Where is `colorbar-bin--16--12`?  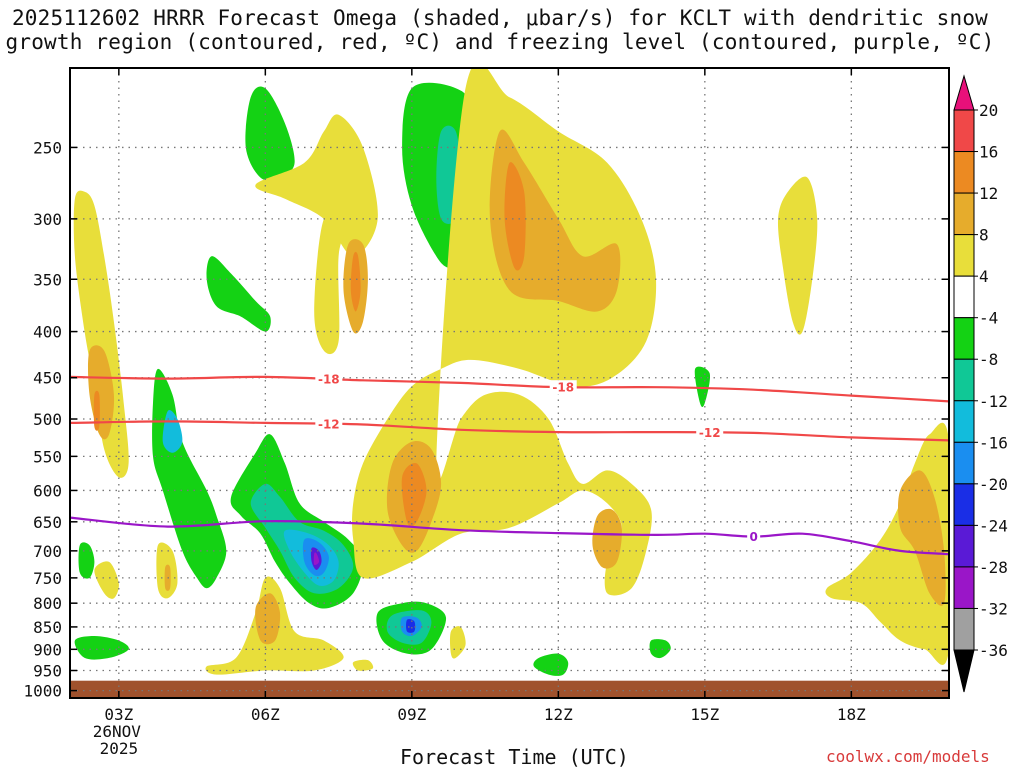 colorbar-bin--16--12 is located at coordinates (964, 421).